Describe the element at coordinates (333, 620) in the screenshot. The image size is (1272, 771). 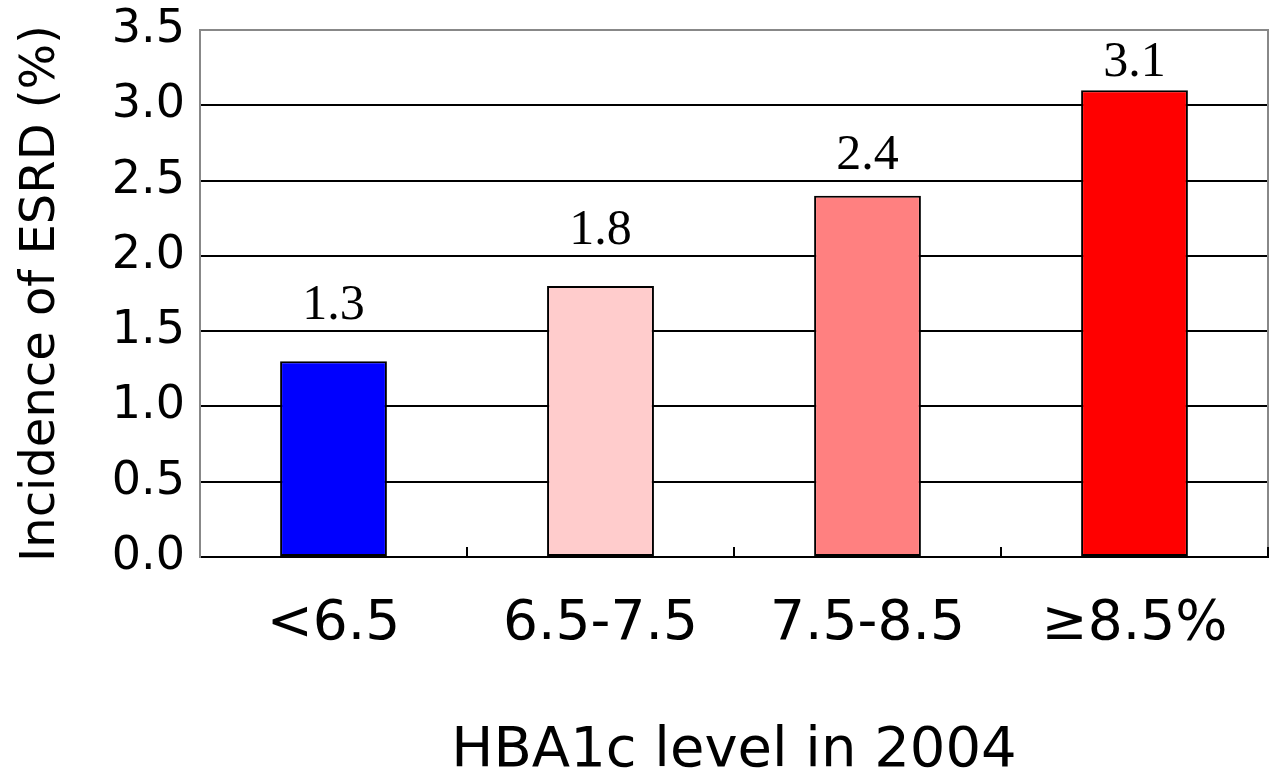
I see `x-tick-label: <6.5` at that location.